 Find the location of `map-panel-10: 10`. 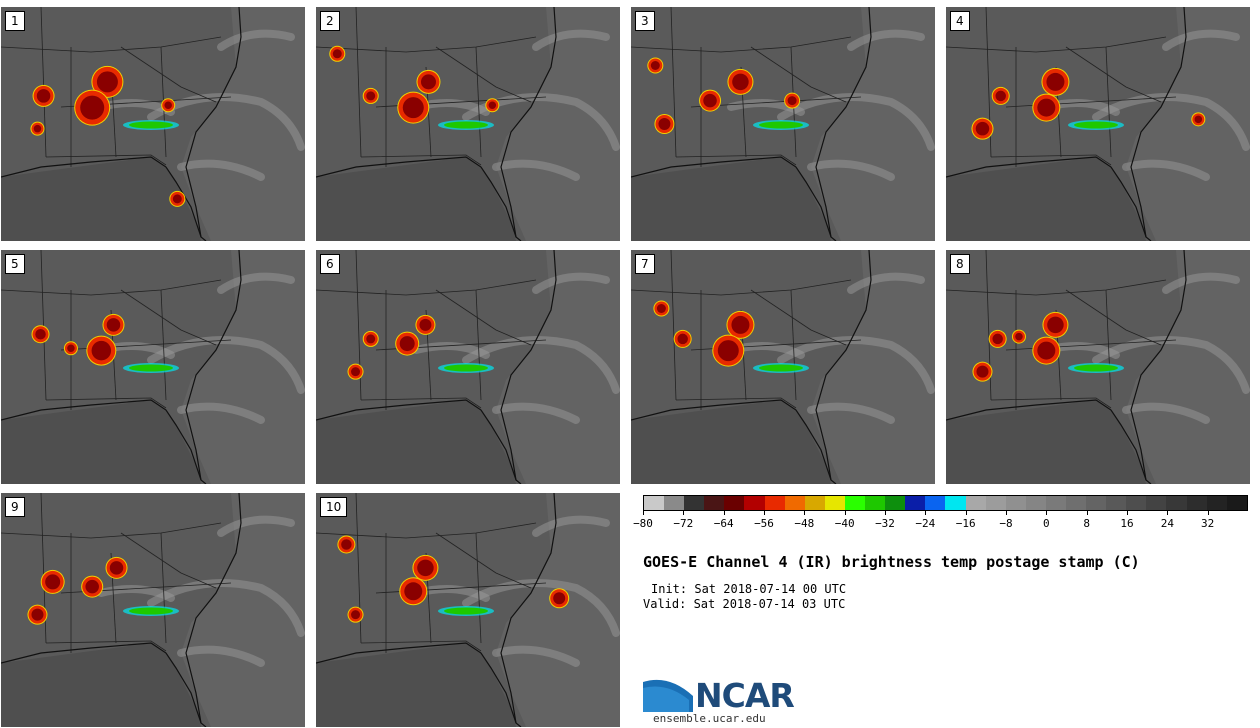

map-panel-10: 10 is located at coordinates (468, 610).